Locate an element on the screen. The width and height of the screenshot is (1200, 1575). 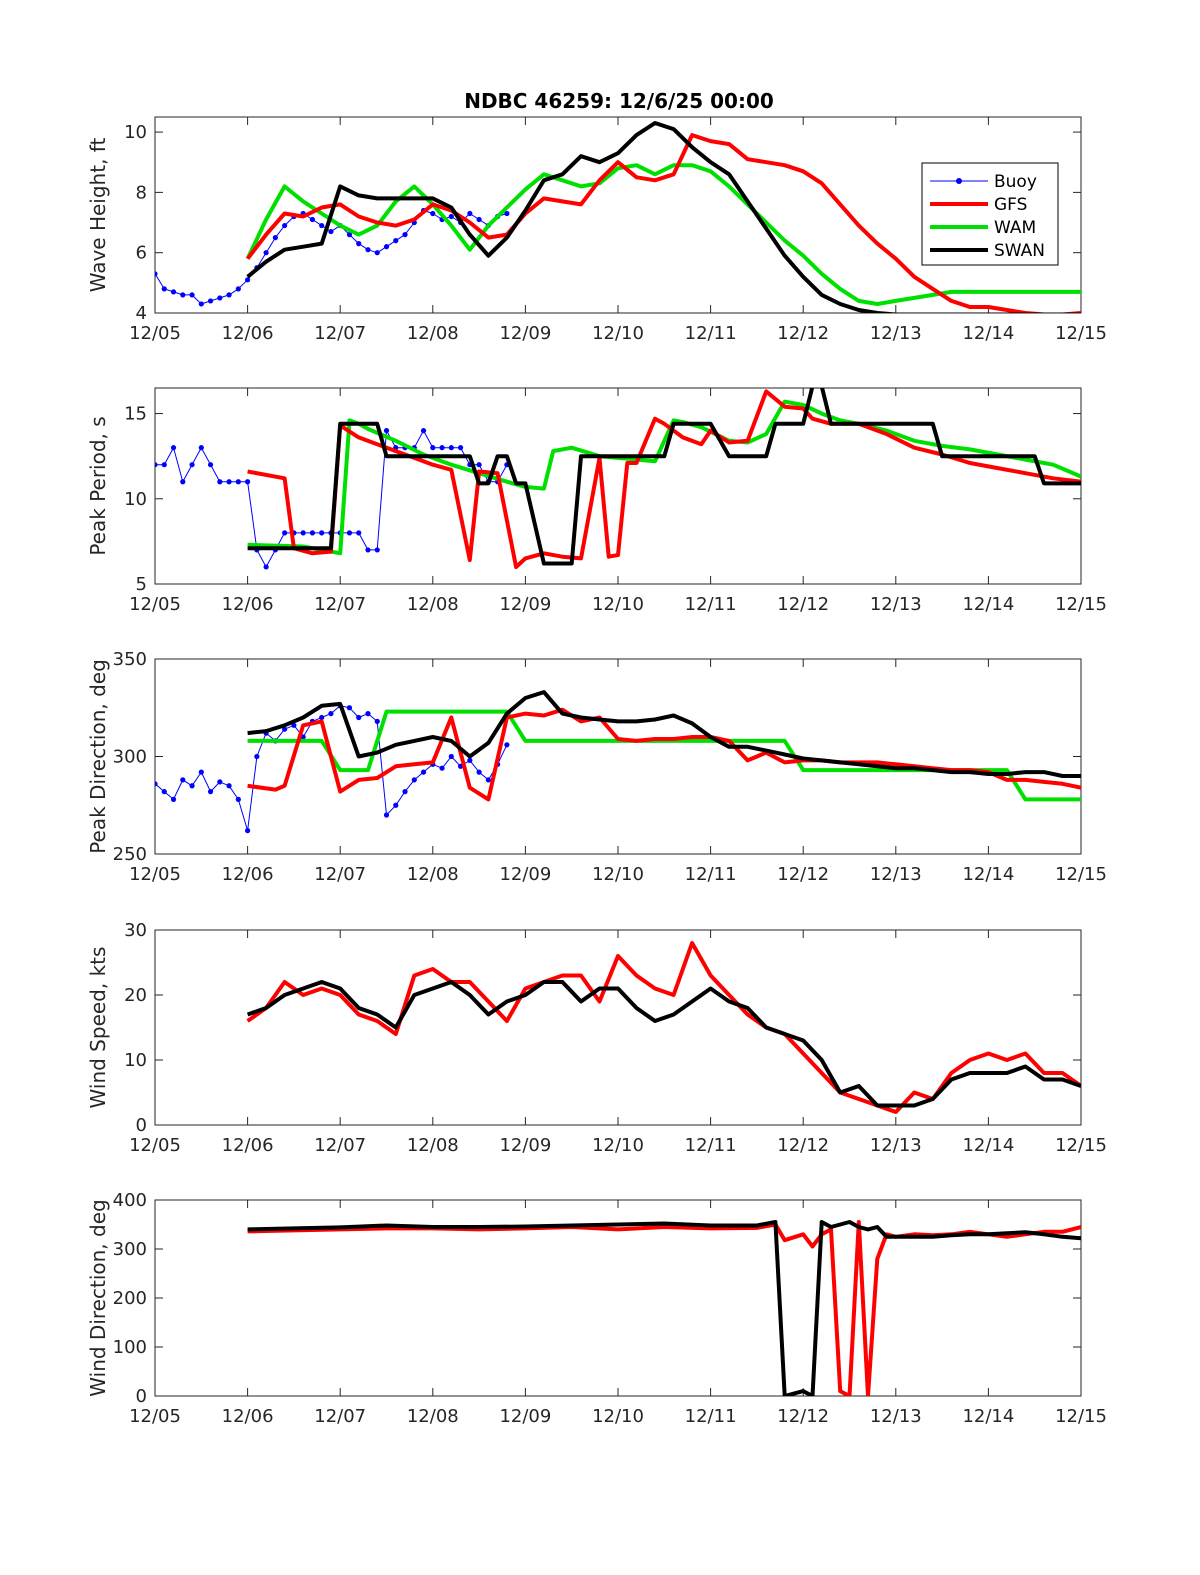
legend-entry-gfs: GFS is located at coordinates (978, 205).